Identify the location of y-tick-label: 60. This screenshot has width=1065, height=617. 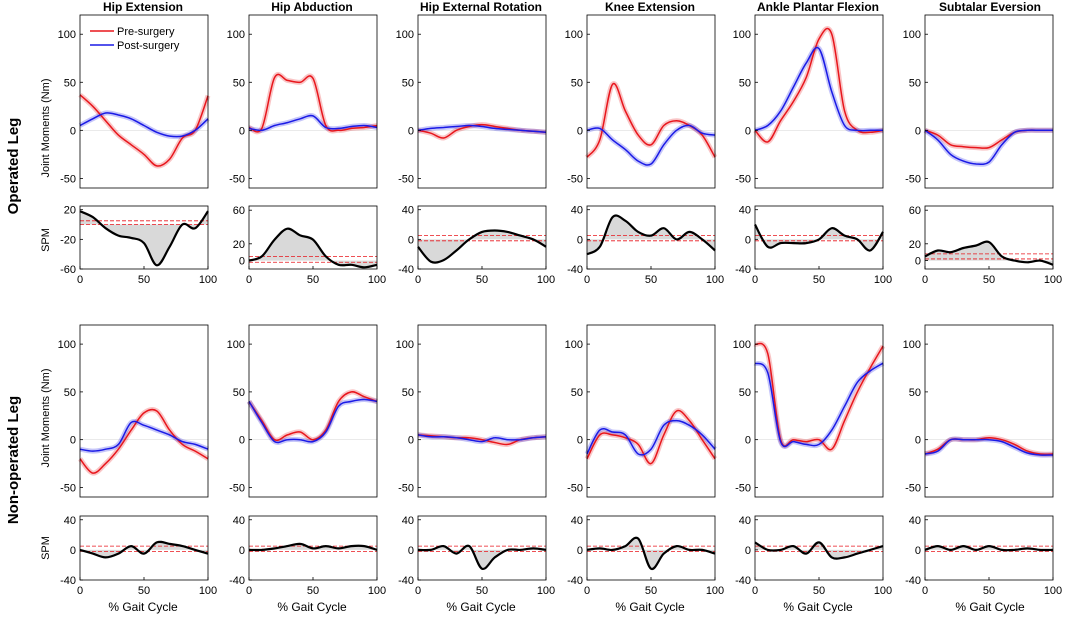
(915, 211).